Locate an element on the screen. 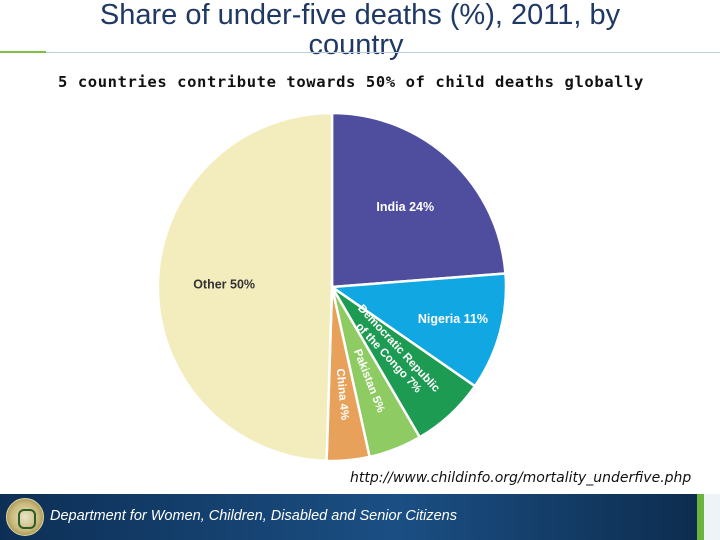 The width and height of the screenshot is (720, 540). footer-green-stripe is located at coordinates (700, 517).